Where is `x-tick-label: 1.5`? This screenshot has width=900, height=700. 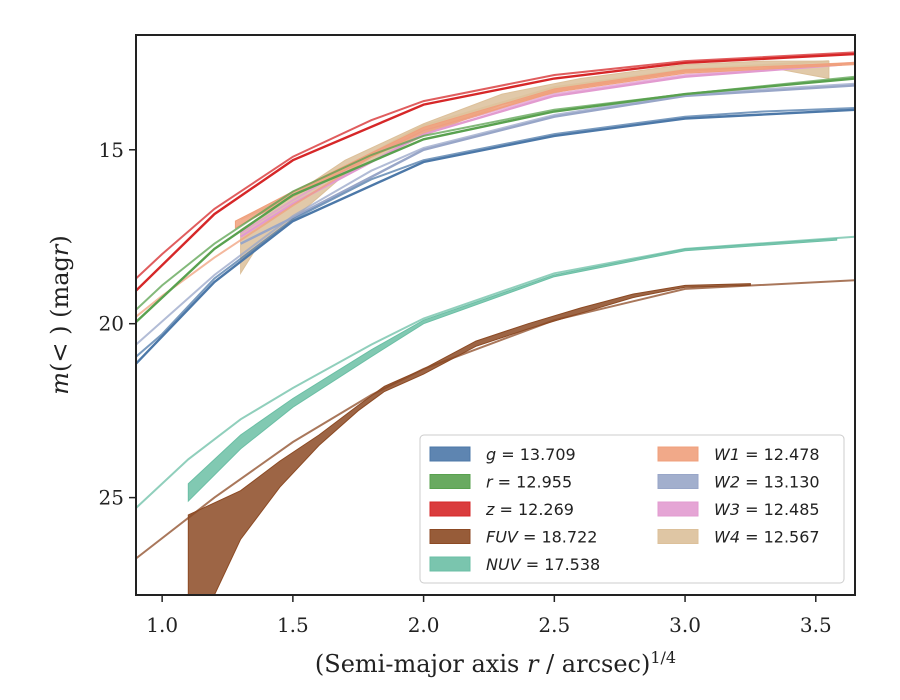 x-tick-label: 1.5 is located at coordinates (293, 625).